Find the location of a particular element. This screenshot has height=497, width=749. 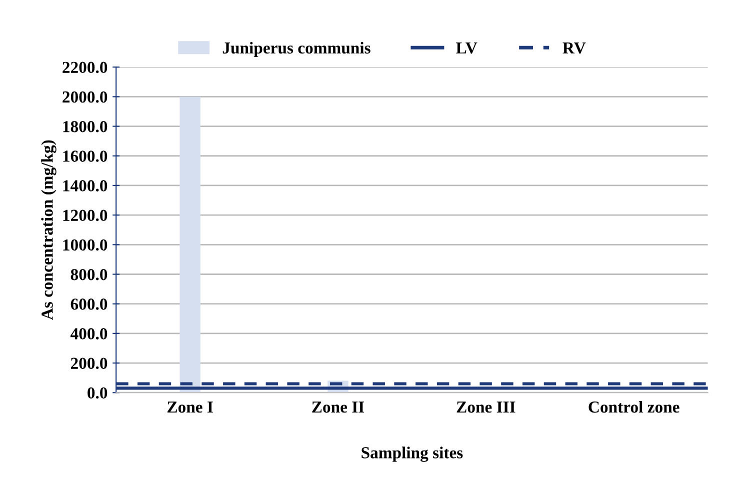

y-tick-label: 1200.0 is located at coordinates (85, 216).